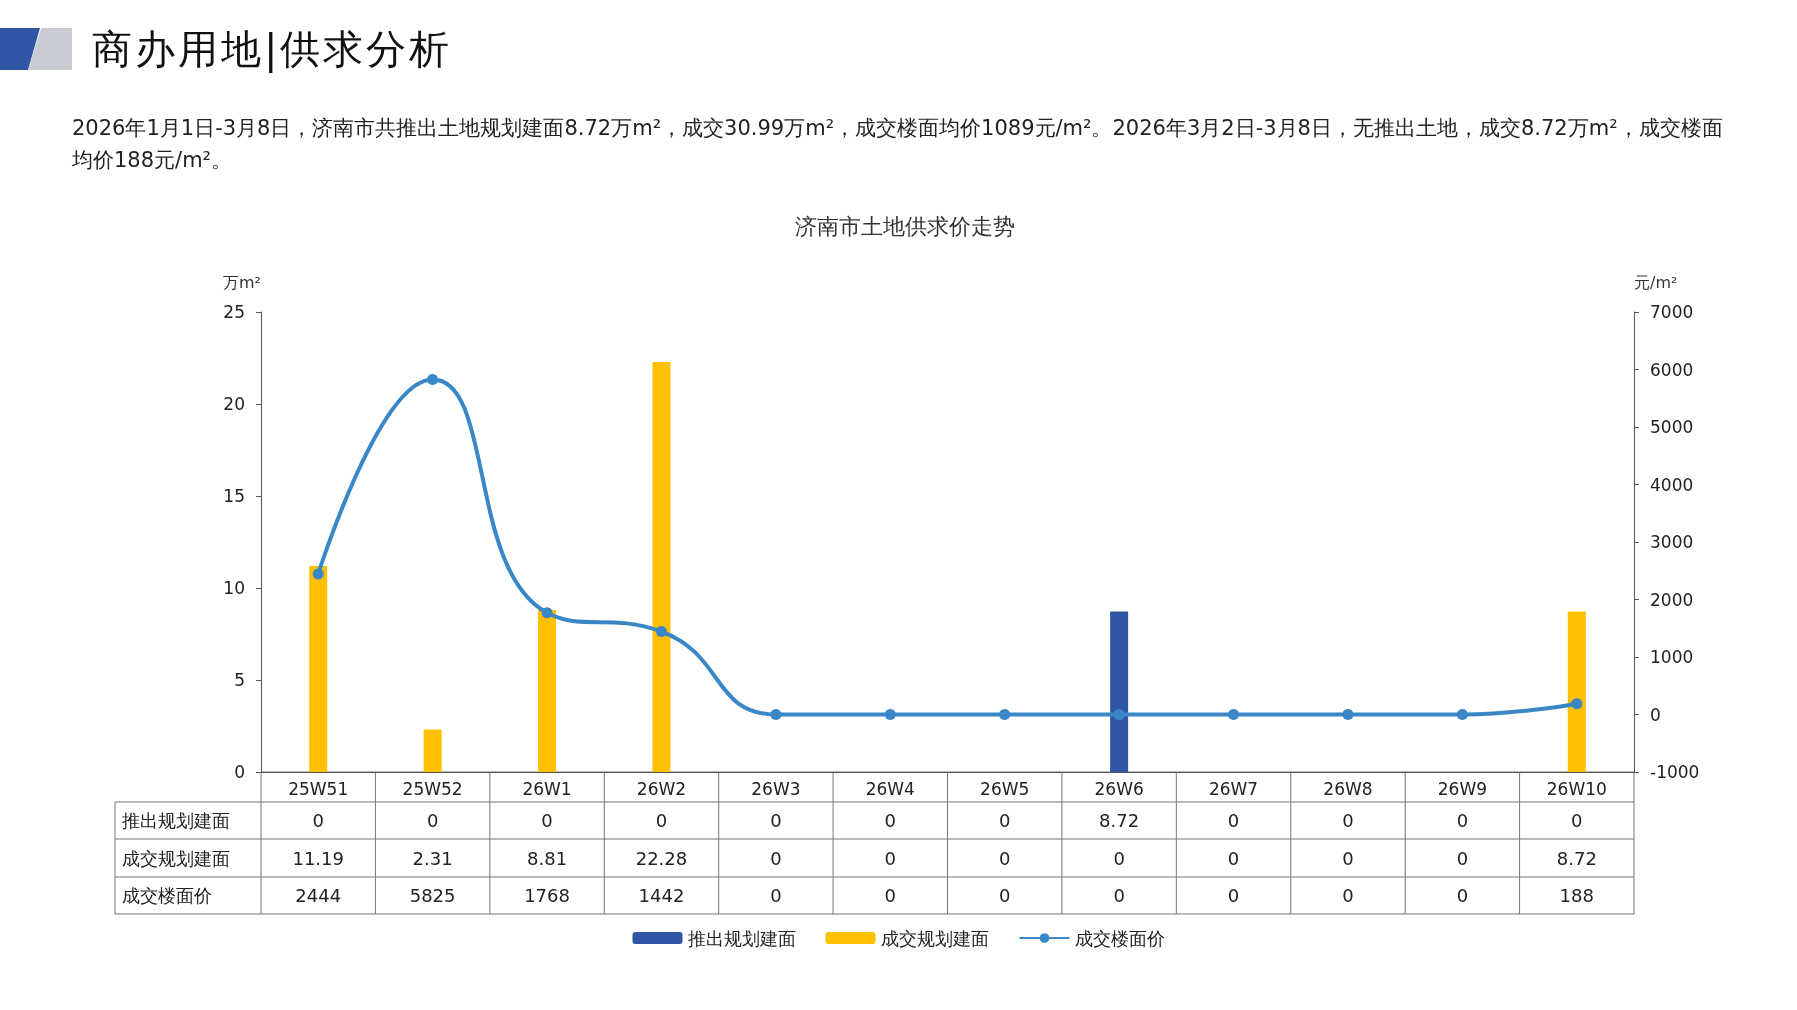  Describe the element at coordinates (1348, 788) in the screenshot. I see `x-tick-label: 26W8` at that location.